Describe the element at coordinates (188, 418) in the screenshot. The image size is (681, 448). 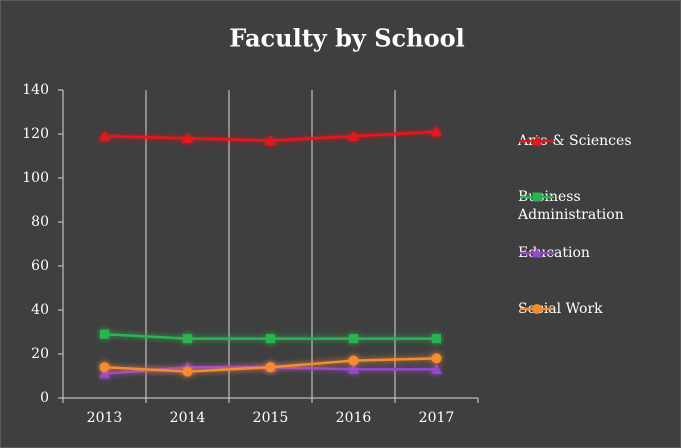
I see `x-tick-label: 2014` at that location.